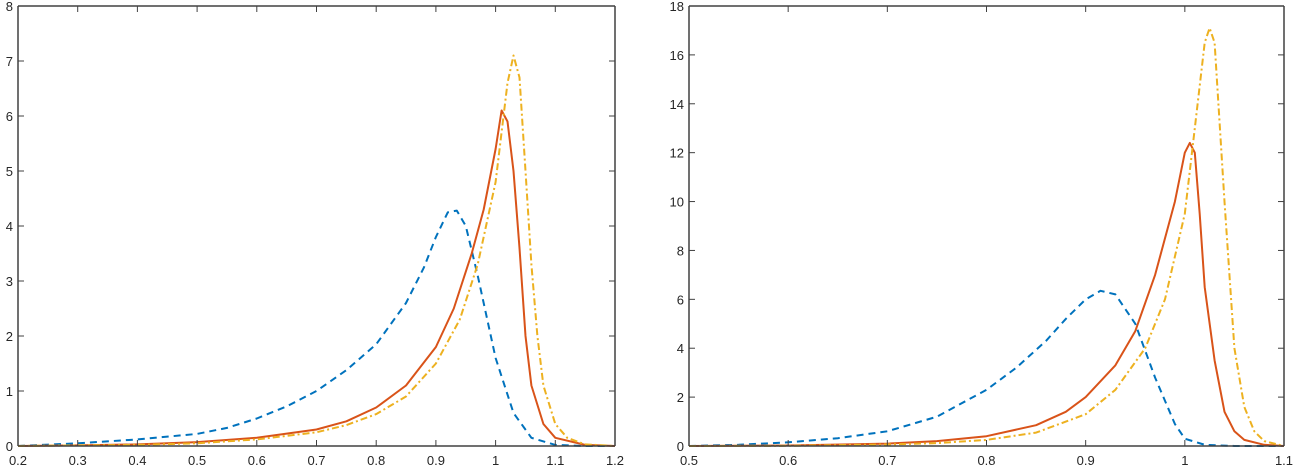 The height and width of the screenshot is (469, 1293). I want to click on y-tick-label: 1, so click(9, 391).